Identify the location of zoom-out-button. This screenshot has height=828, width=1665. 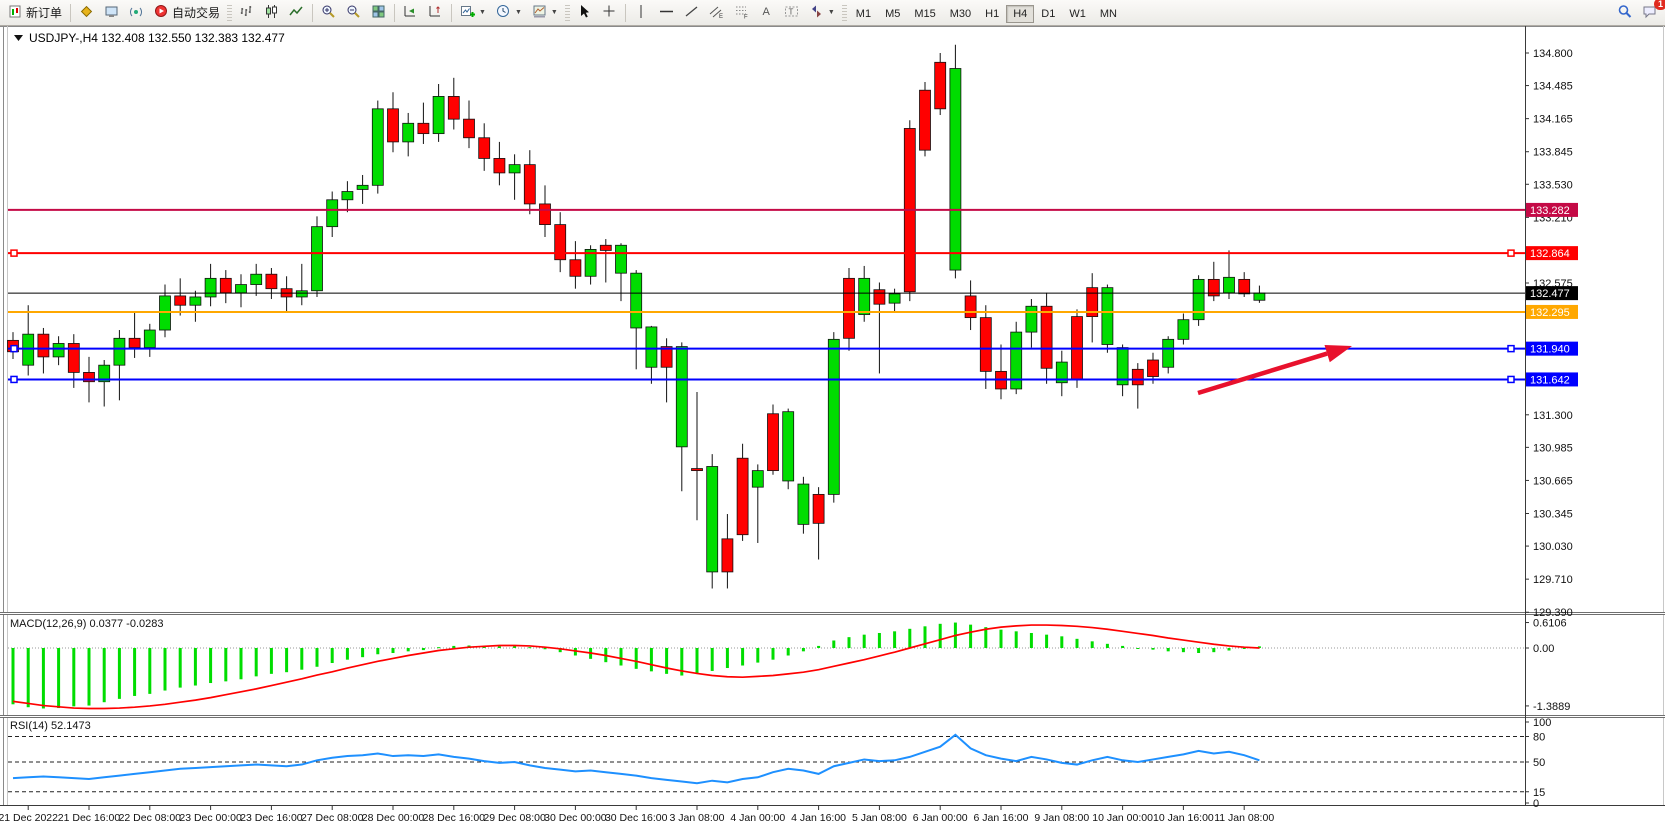
(353, 13).